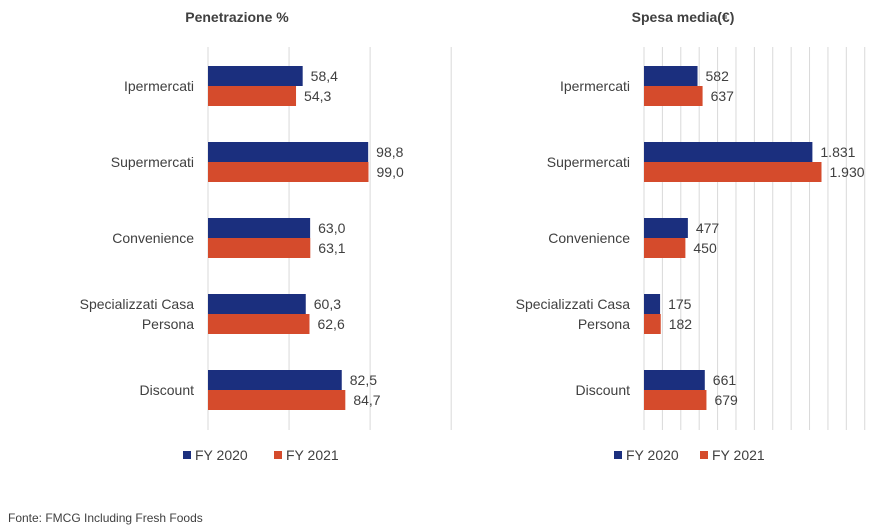  Describe the element at coordinates (681, 324) in the screenshot. I see `data-label: 182` at that location.